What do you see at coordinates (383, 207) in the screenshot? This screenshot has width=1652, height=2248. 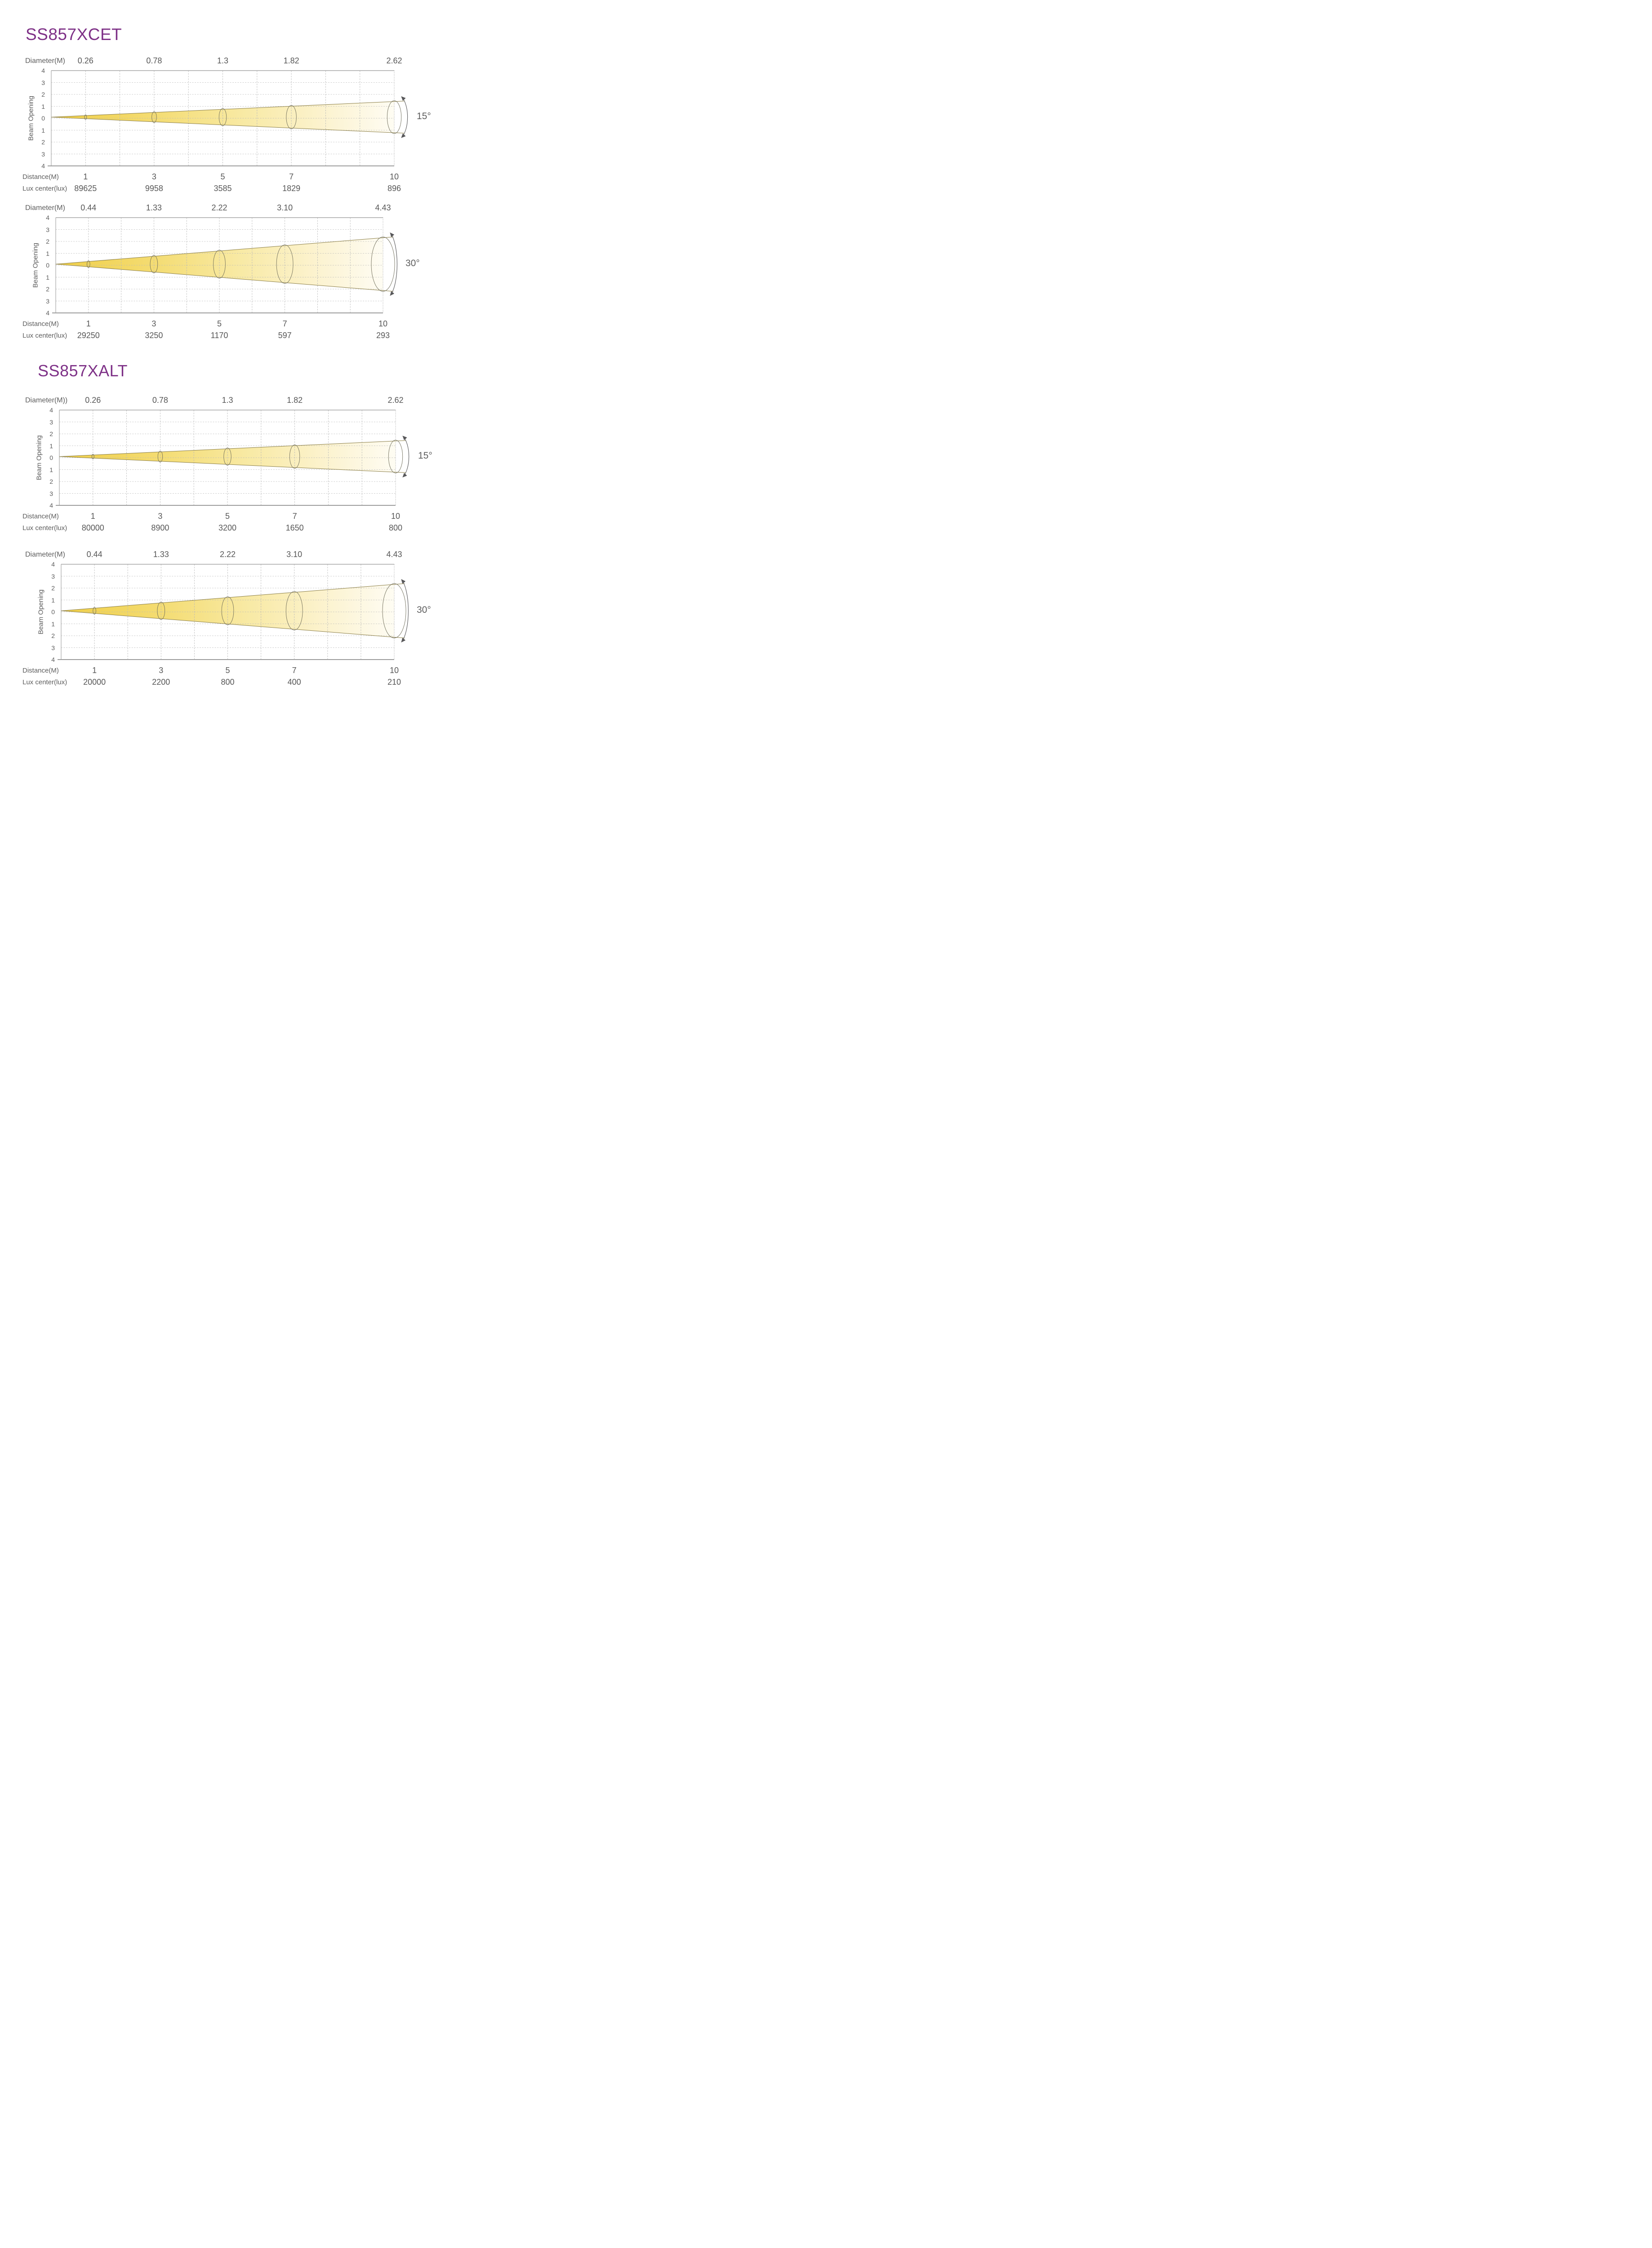 I see `diameter-value: 4.43` at bounding box center [383, 207].